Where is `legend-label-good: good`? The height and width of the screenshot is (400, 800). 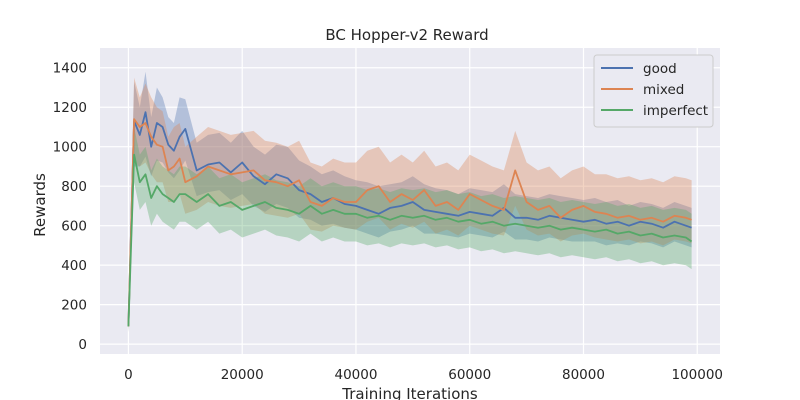
legend-label-good: good is located at coordinates (660, 69).